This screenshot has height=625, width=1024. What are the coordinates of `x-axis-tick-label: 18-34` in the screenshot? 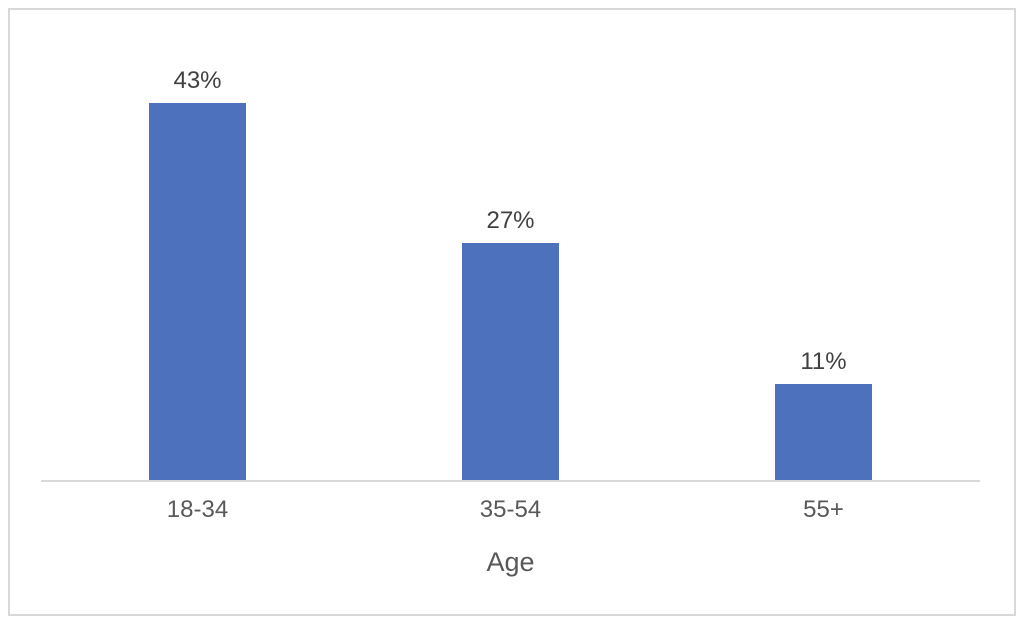 It's located at (197, 509).